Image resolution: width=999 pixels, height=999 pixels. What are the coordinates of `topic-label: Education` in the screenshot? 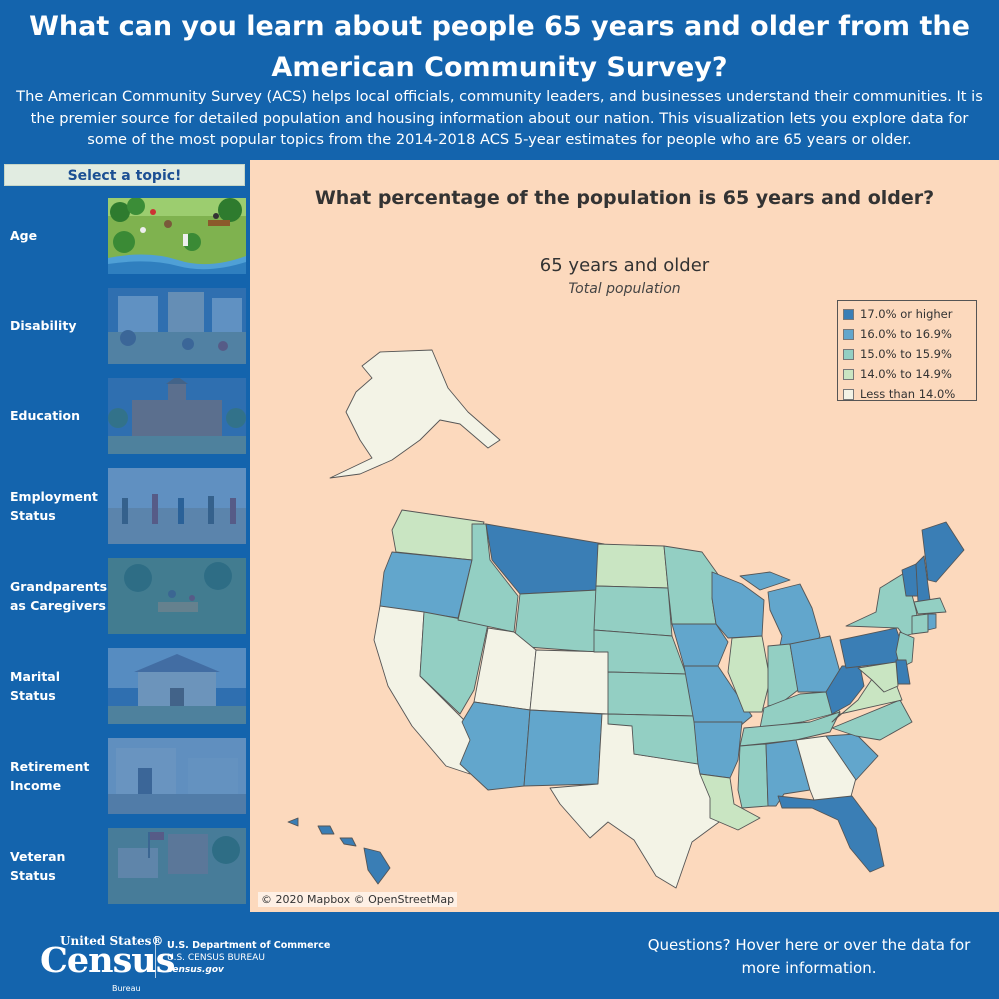 It's located at (45, 415).